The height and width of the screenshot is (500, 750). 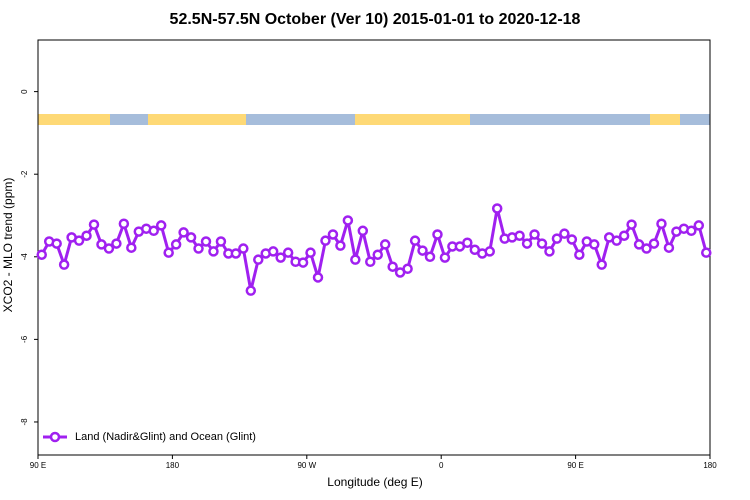 What do you see at coordinates (165, 437) in the screenshot?
I see `legend-label: Land (Nadir&Glint) and Ocean (Glint)` at bounding box center [165, 437].